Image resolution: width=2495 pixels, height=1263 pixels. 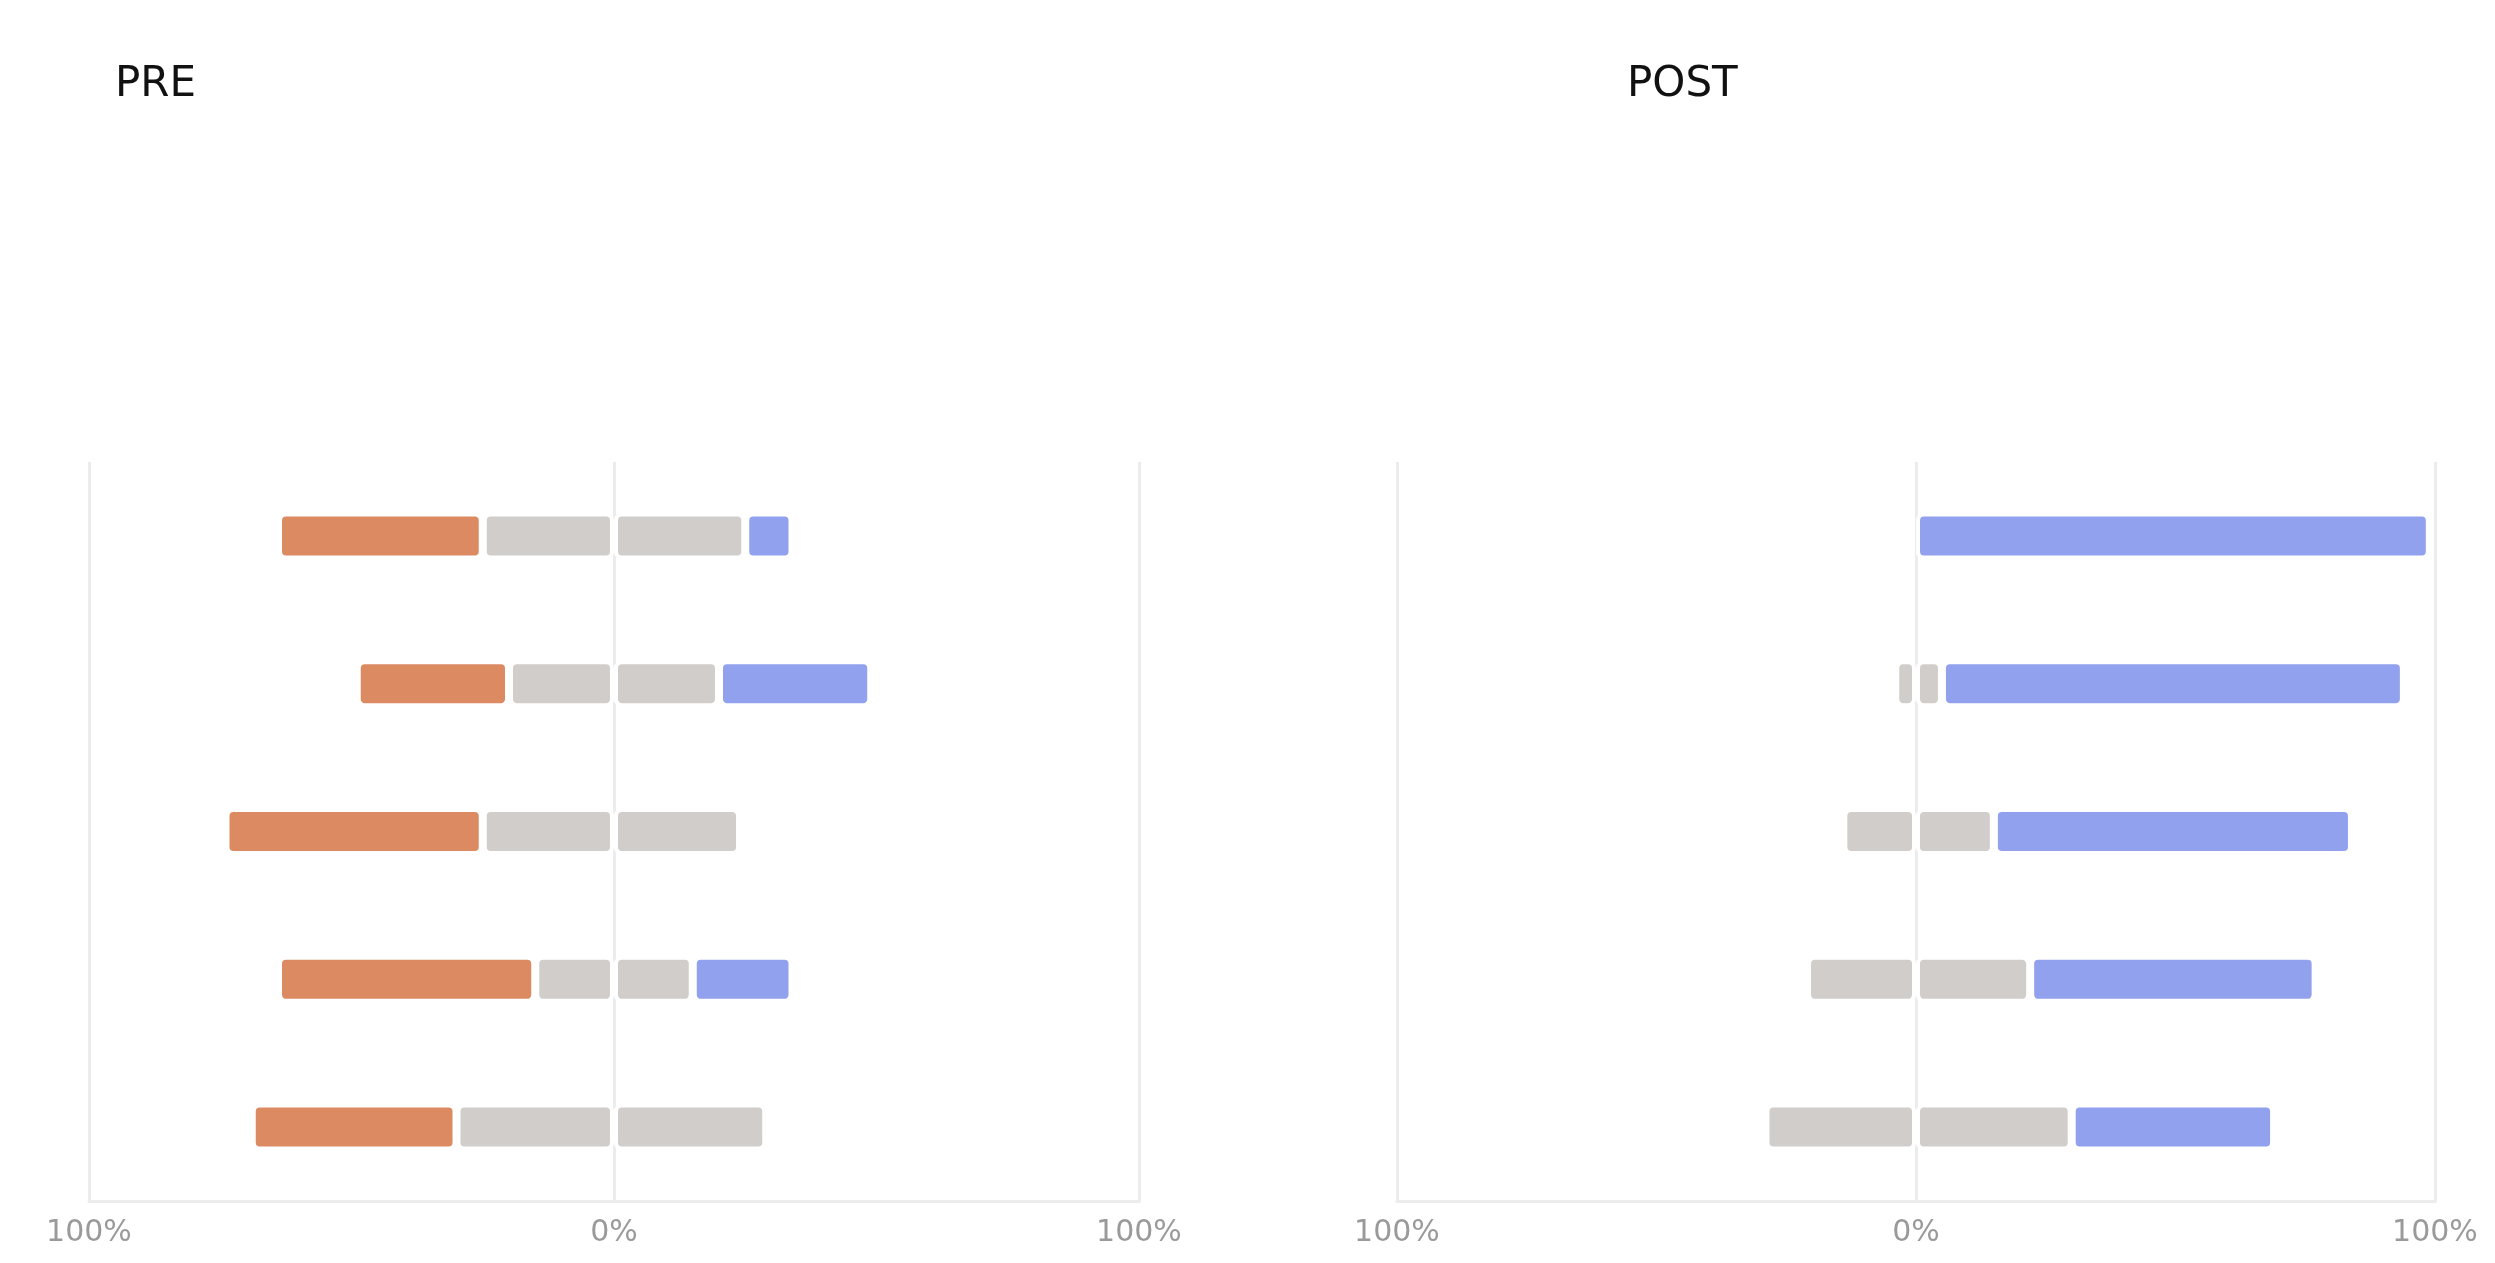 I want to click on chart-title: POST, so click(x=1683, y=81).